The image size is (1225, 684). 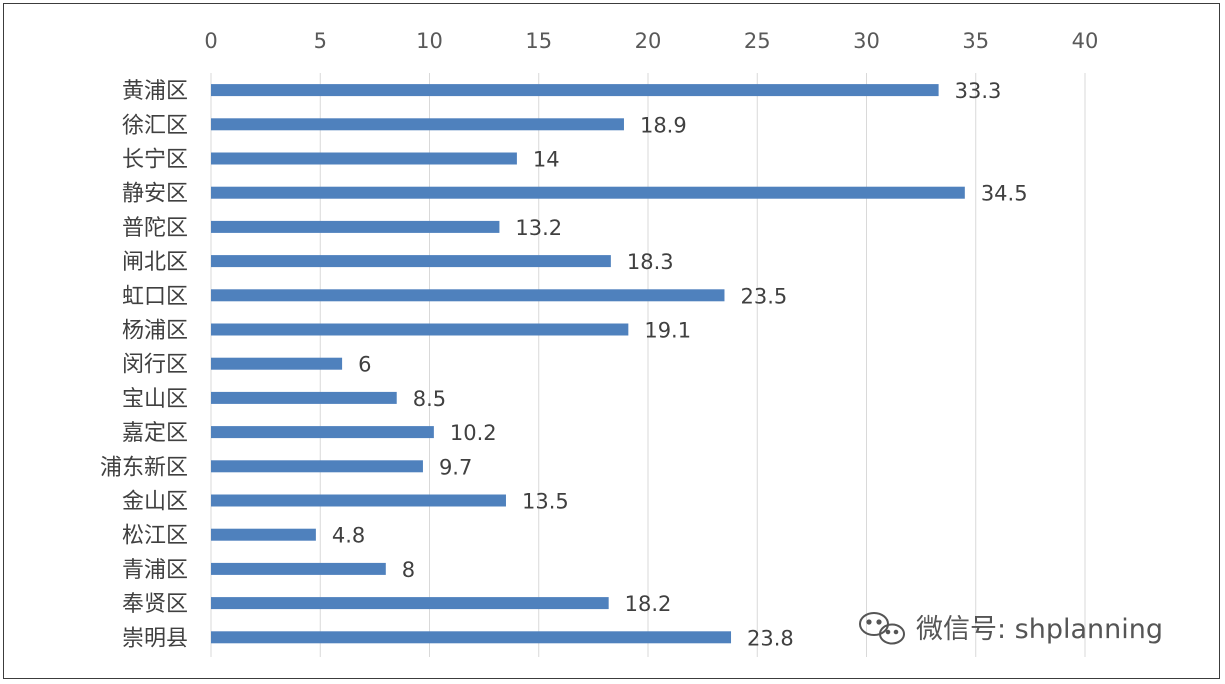 I want to click on category-label: 徐汇区, so click(x=155, y=125).